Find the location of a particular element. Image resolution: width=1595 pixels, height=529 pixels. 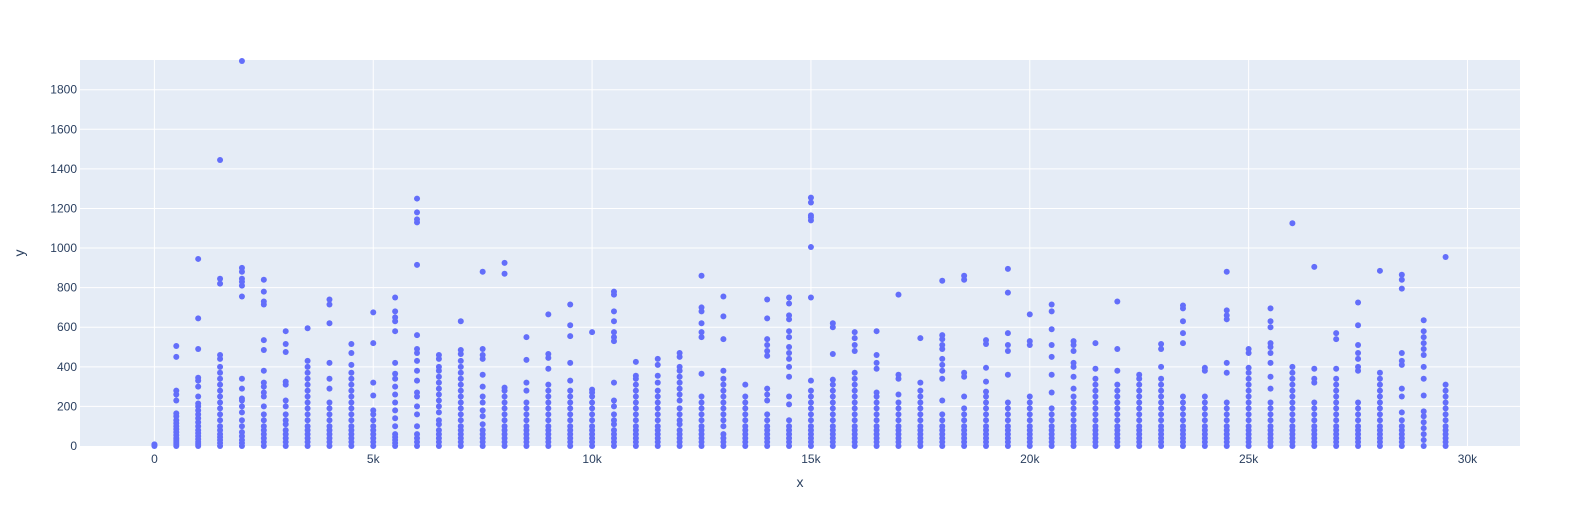

x-tick-label: 15k is located at coordinates (811, 459).